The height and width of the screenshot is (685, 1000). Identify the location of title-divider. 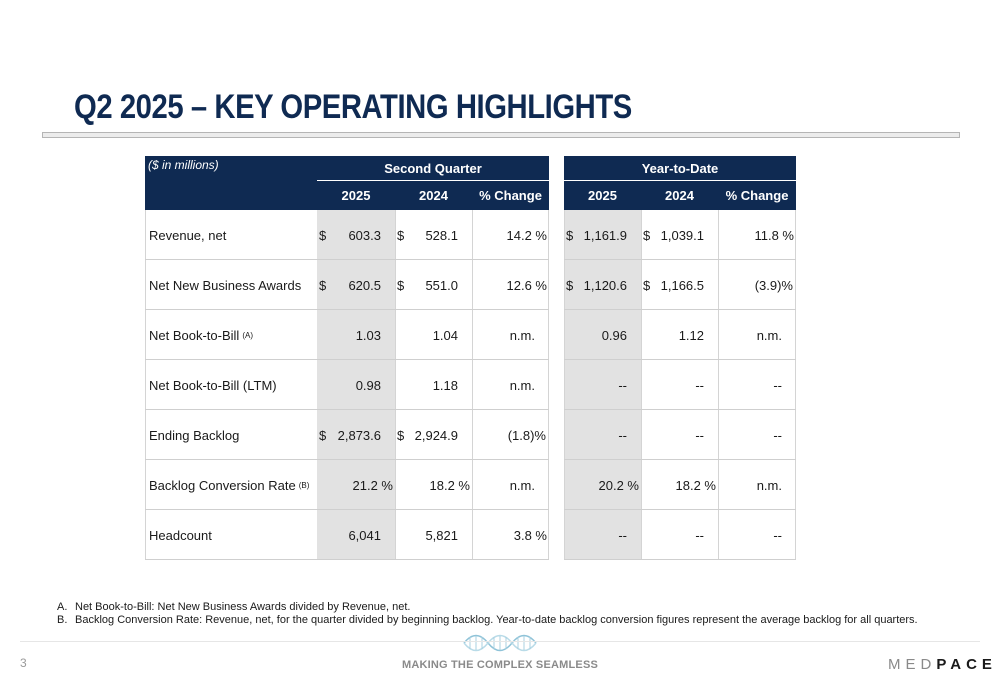
(501, 135).